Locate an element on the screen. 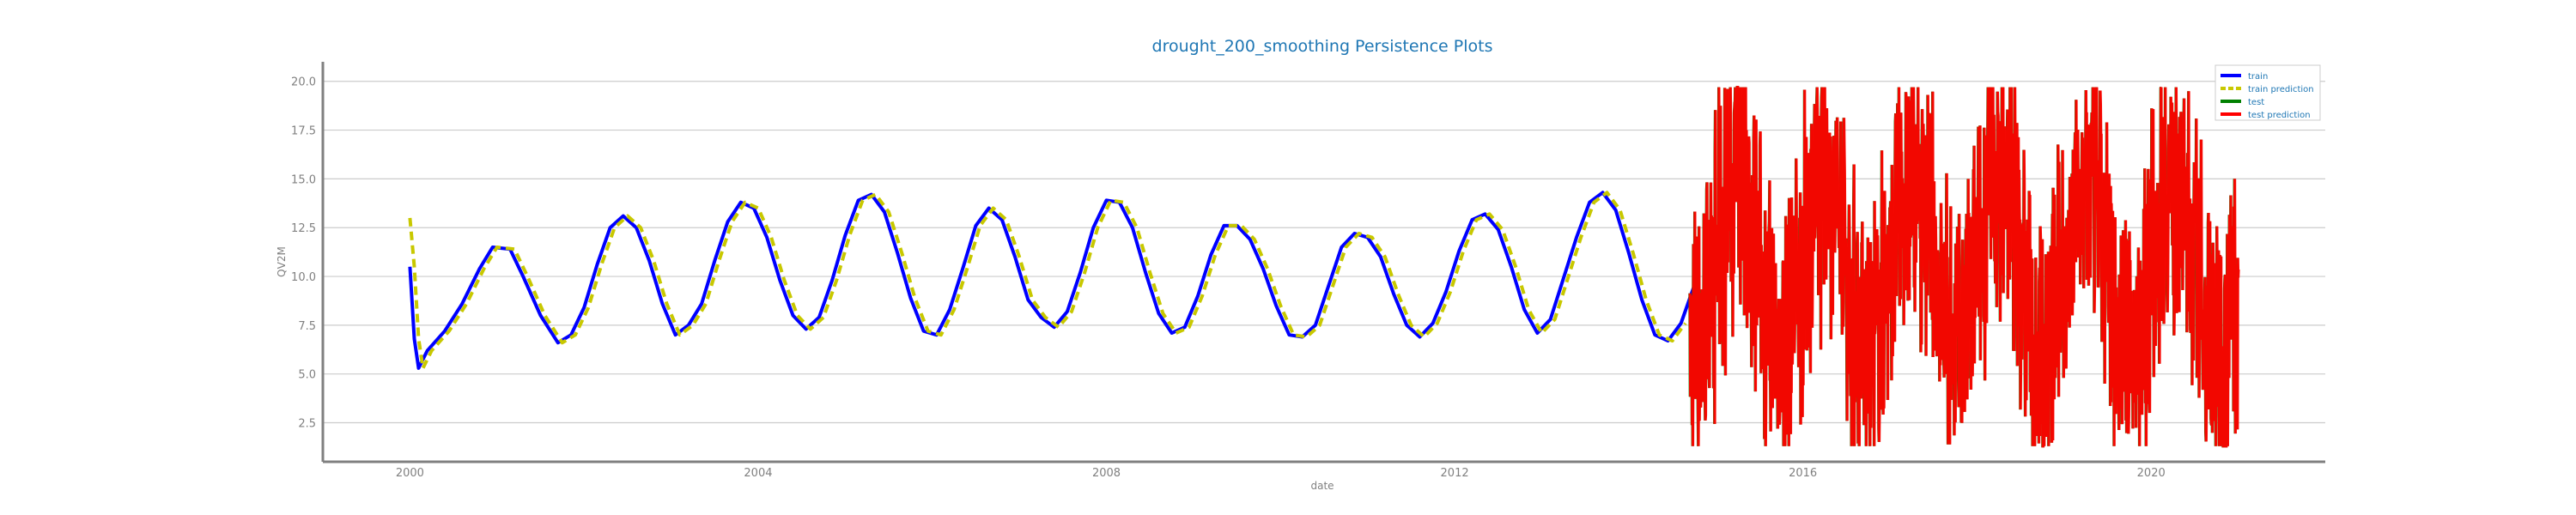 The image size is (2576, 515). legend: train train prediction test test prediction is located at coordinates (2268, 92).